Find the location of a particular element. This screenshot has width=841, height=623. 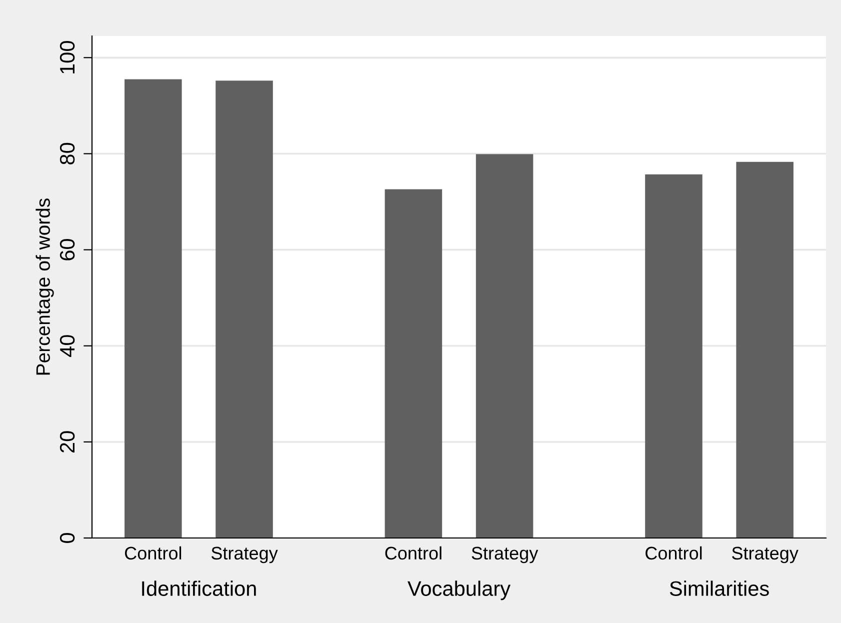

y-tick-label: 0 is located at coordinates (67, 538).